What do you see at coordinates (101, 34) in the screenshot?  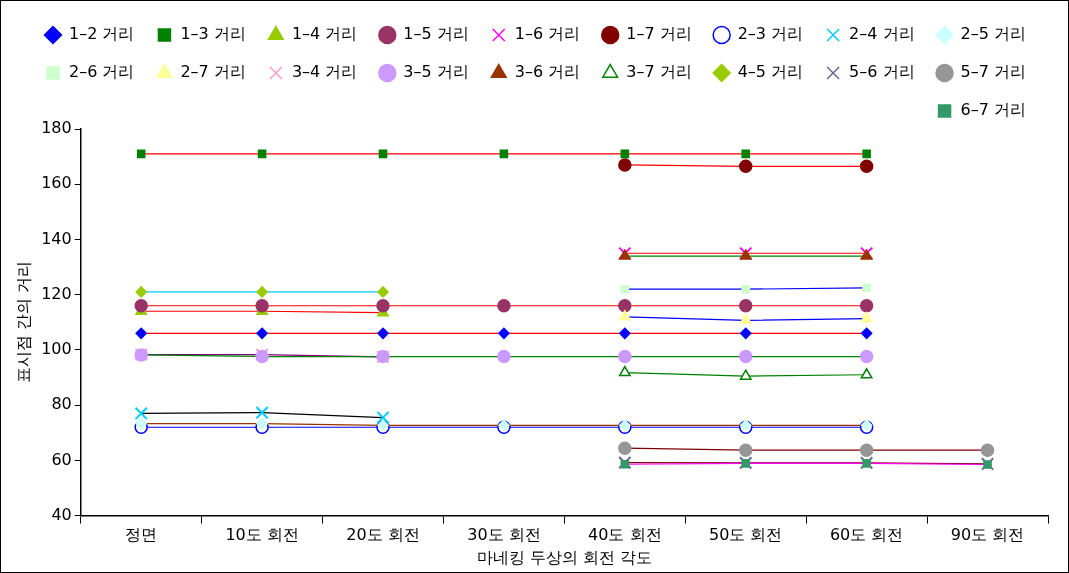 I see `legend-label: 1–2 거리` at bounding box center [101, 34].